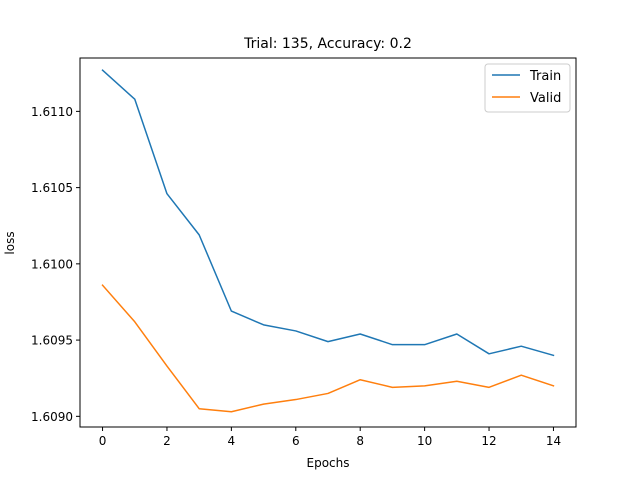 The image size is (640, 484). Describe the element at coordinates (327, 44) in the screenshot. I see `chart-title: Trial: 135, Accuracy: 0.2` at that location.